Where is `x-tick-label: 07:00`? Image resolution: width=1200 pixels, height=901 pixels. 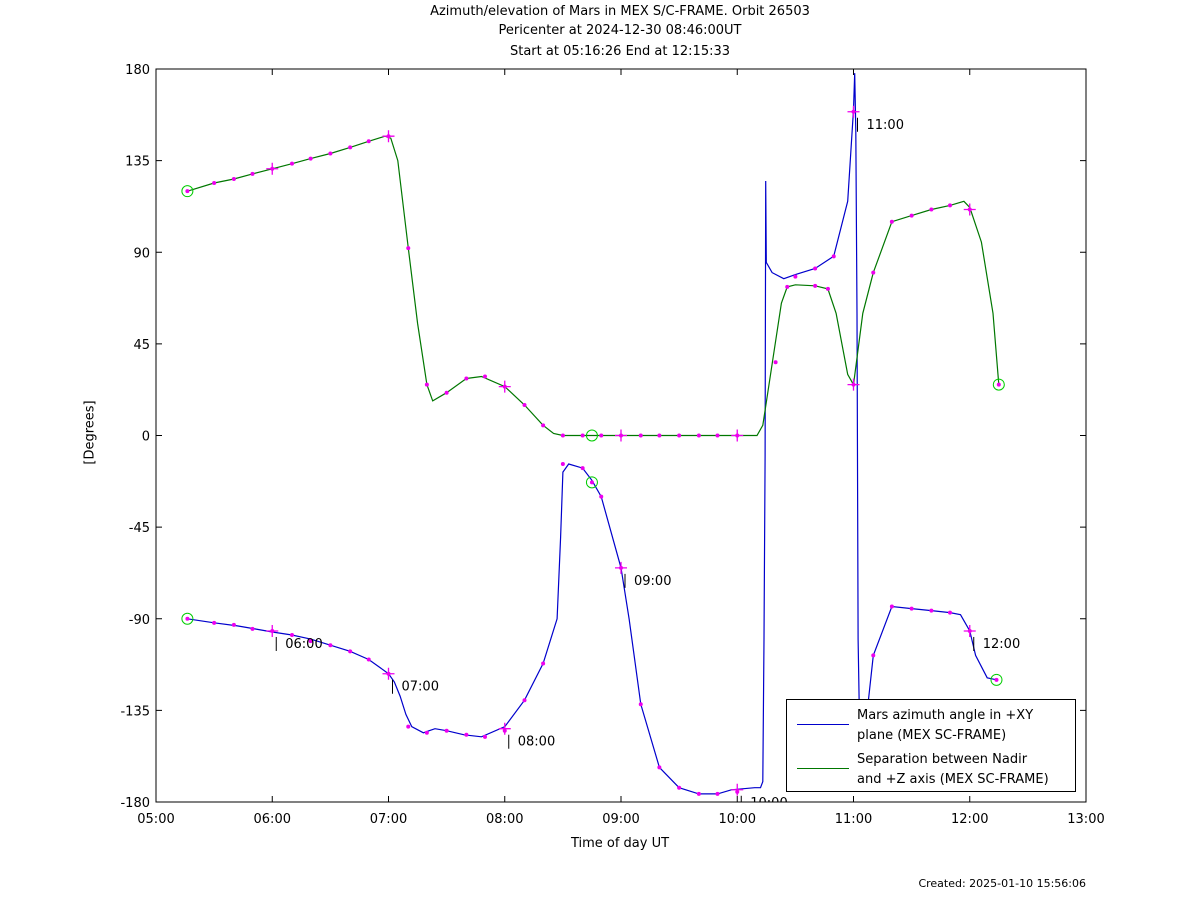
x-tick-label: 07:00 is located at coordinates (388, 819).